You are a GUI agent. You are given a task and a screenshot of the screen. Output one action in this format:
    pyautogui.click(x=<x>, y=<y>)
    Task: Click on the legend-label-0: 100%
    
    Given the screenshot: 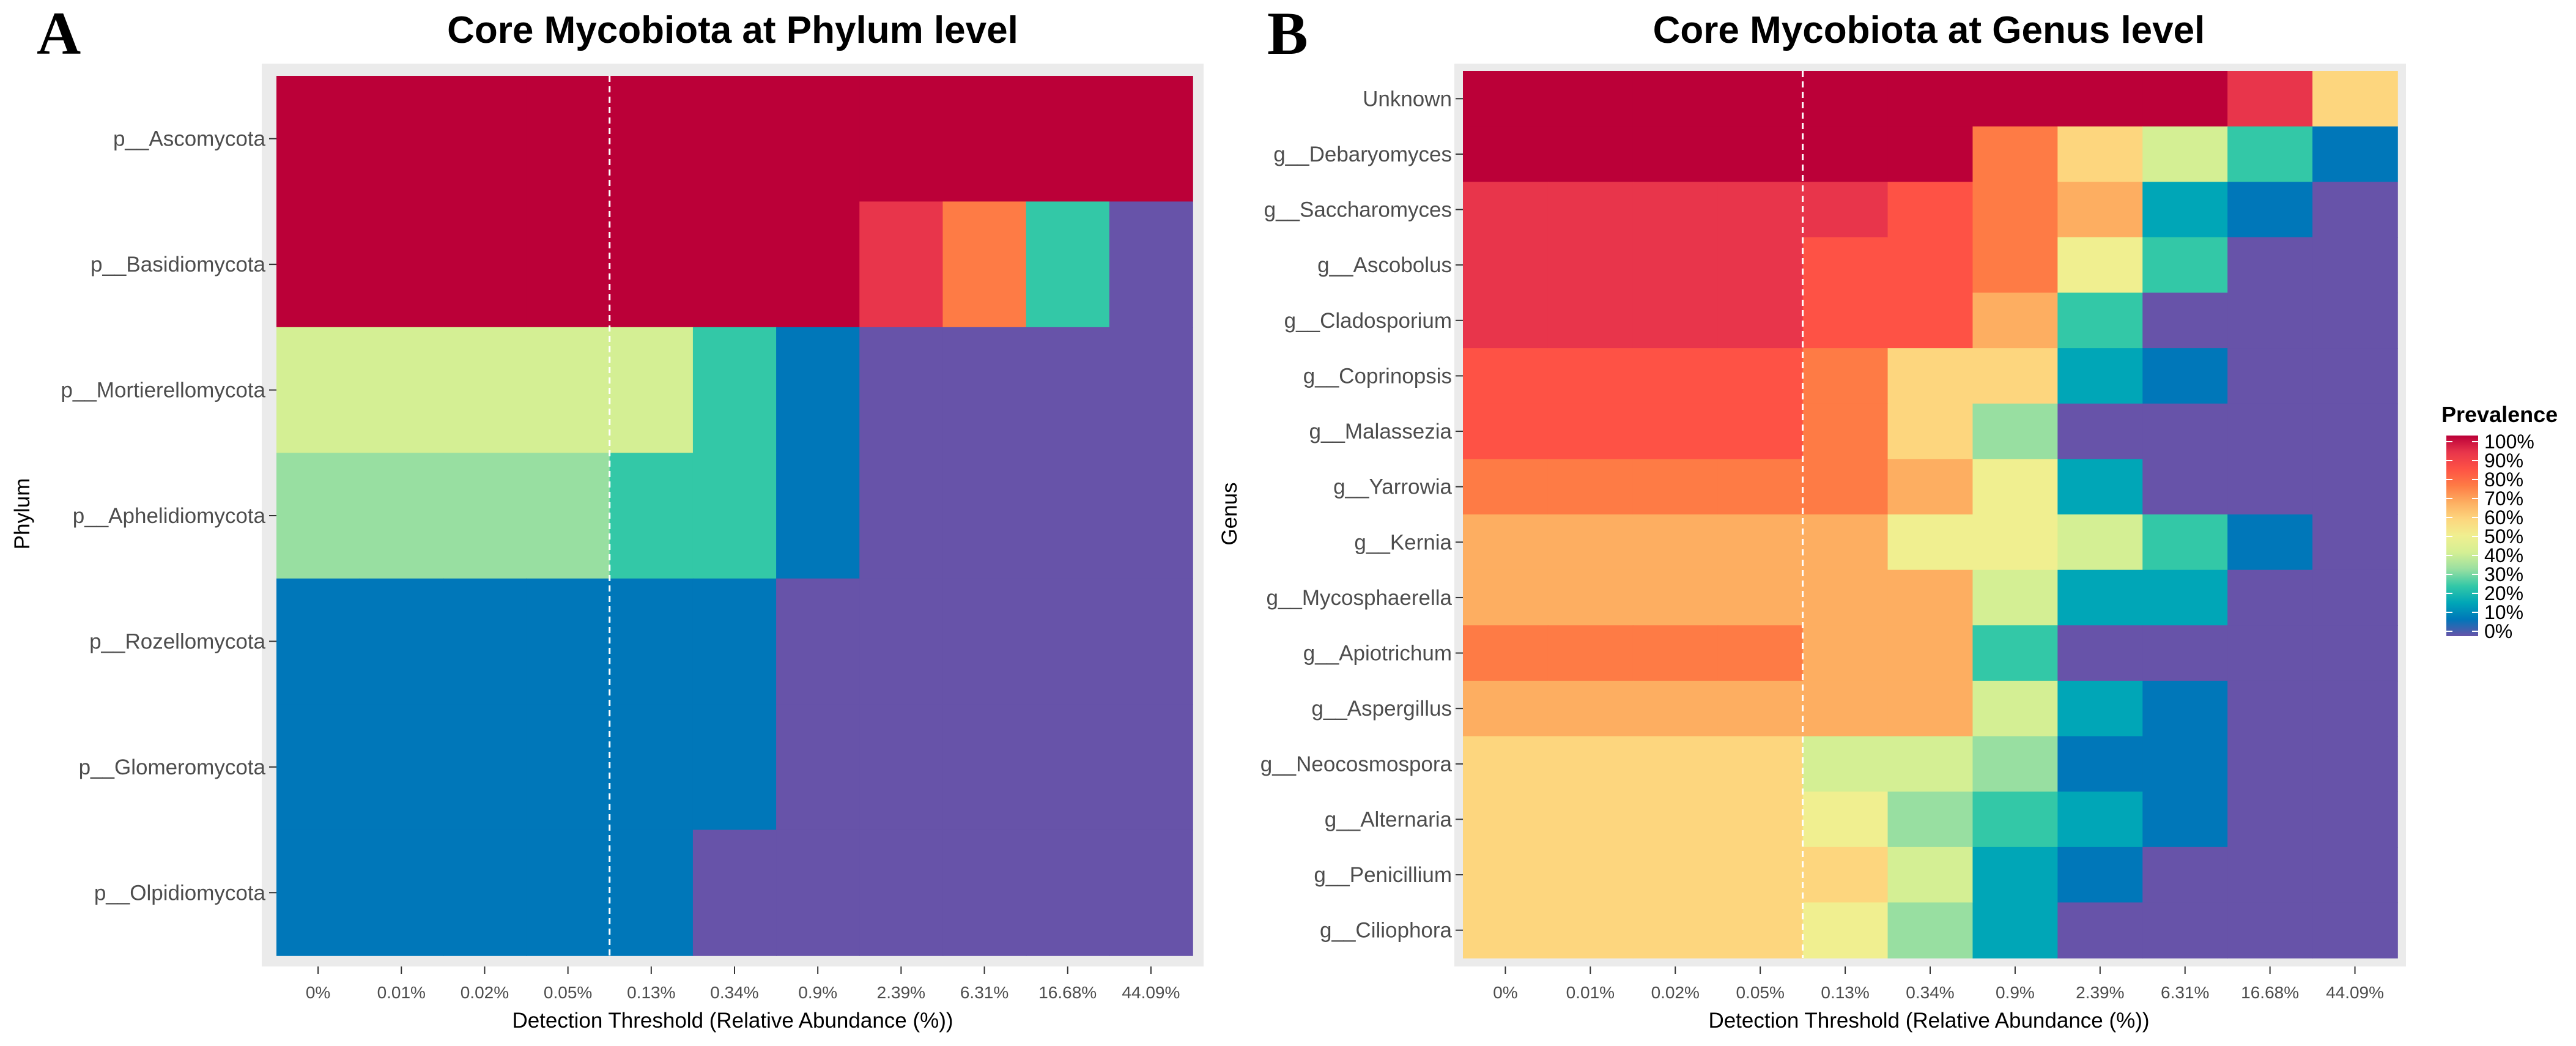 What is the action you would take?
    pyautogui.click(x=2509, y=442)
    